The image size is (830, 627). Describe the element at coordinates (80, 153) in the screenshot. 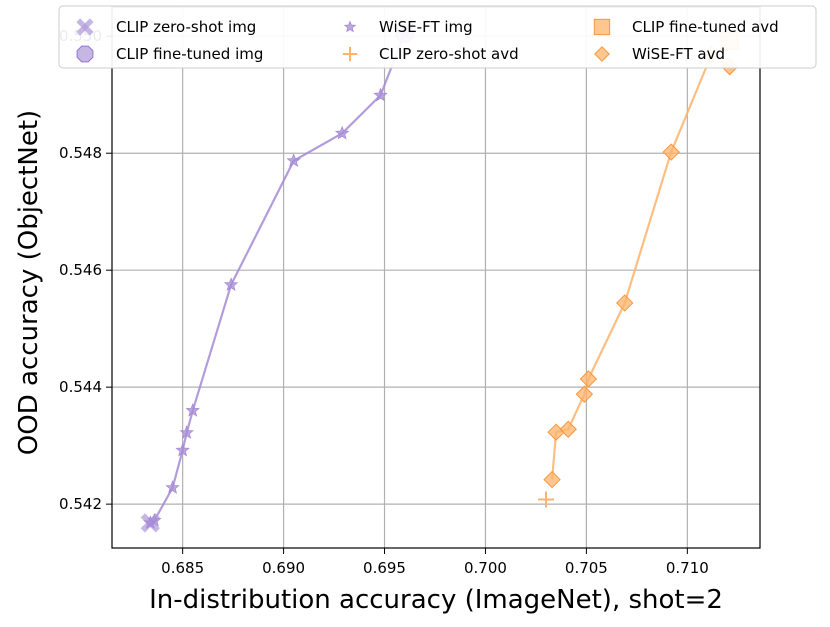

I see `y-tick-label: 0.548` at that location.